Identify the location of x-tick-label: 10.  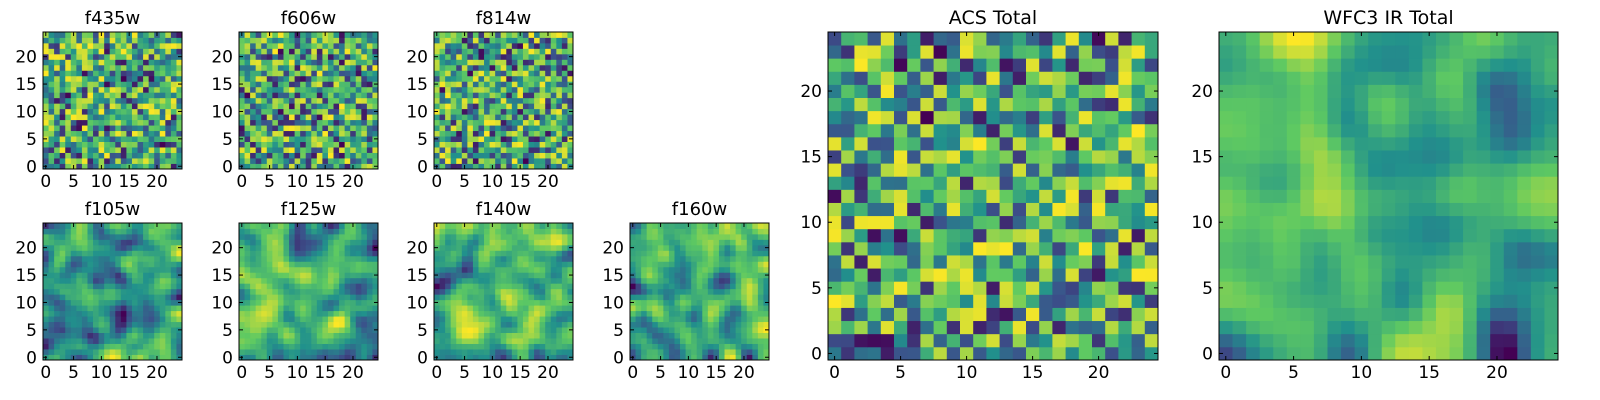
(298, 182).